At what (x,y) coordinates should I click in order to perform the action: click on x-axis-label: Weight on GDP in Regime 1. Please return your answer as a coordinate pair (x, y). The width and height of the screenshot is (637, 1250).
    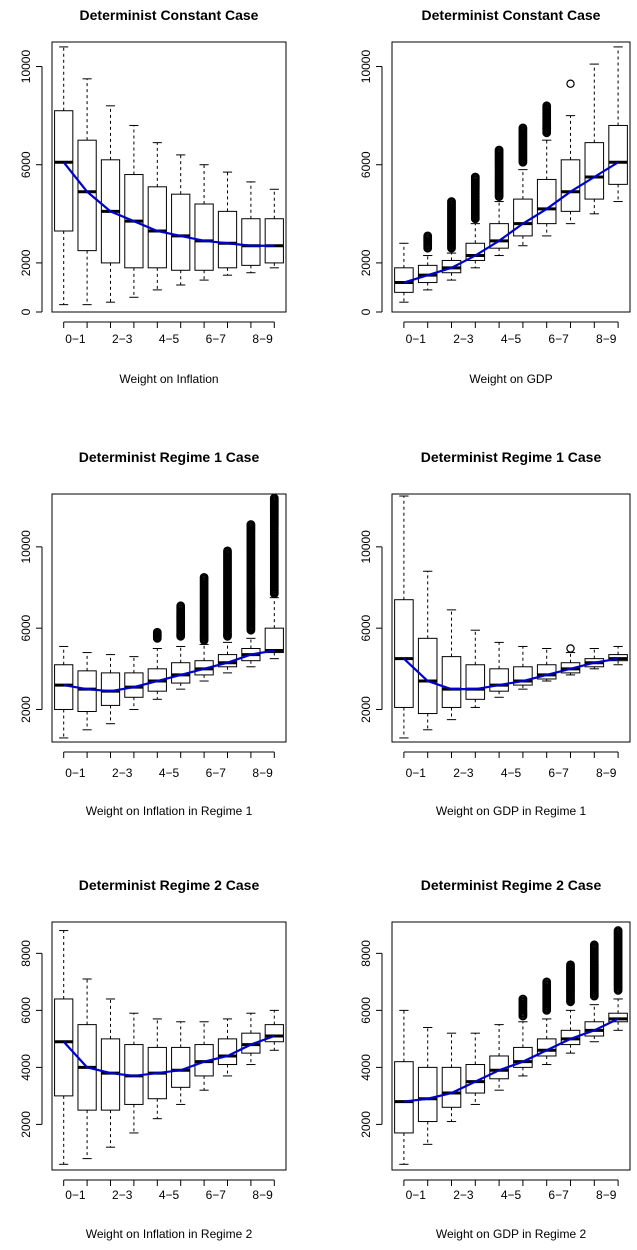
    Looking at the image, I should click on (511, 811).